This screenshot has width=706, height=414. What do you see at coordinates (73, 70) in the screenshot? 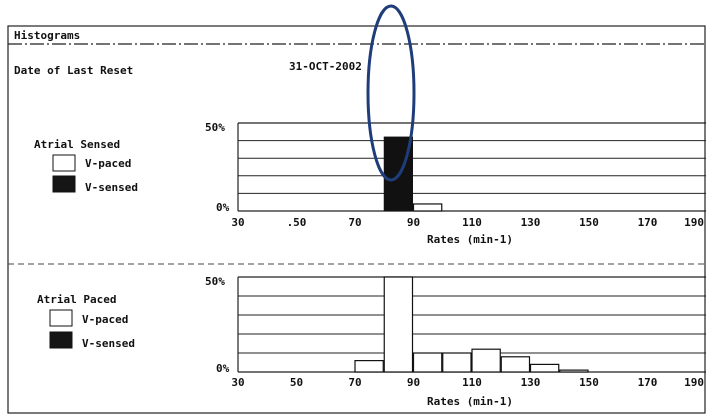
I see `reset-label: Date of Last Reset` at bounding box center [73, 70].